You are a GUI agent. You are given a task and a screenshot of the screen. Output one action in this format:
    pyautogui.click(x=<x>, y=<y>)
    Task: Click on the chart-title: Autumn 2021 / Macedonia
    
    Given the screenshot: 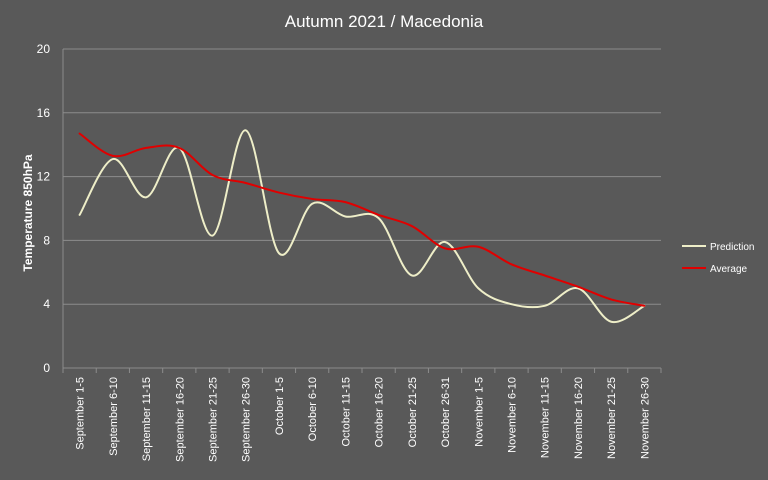 What is the action you would take?
    pyautogui.click(x=384, y=21)
    